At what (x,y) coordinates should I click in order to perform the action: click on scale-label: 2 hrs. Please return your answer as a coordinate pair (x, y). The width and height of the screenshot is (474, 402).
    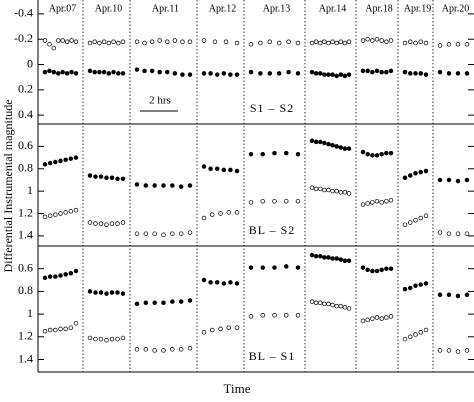
    Looking at the image, I should click on (160, 101).